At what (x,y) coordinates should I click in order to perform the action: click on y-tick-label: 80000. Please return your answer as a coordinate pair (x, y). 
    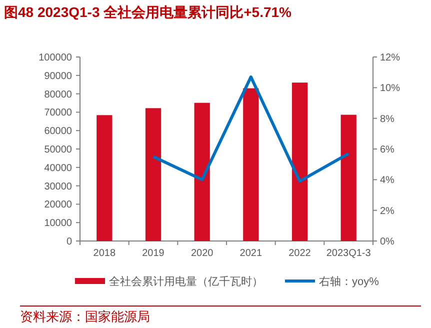
    Looking at the image, I should click on (58, 94).